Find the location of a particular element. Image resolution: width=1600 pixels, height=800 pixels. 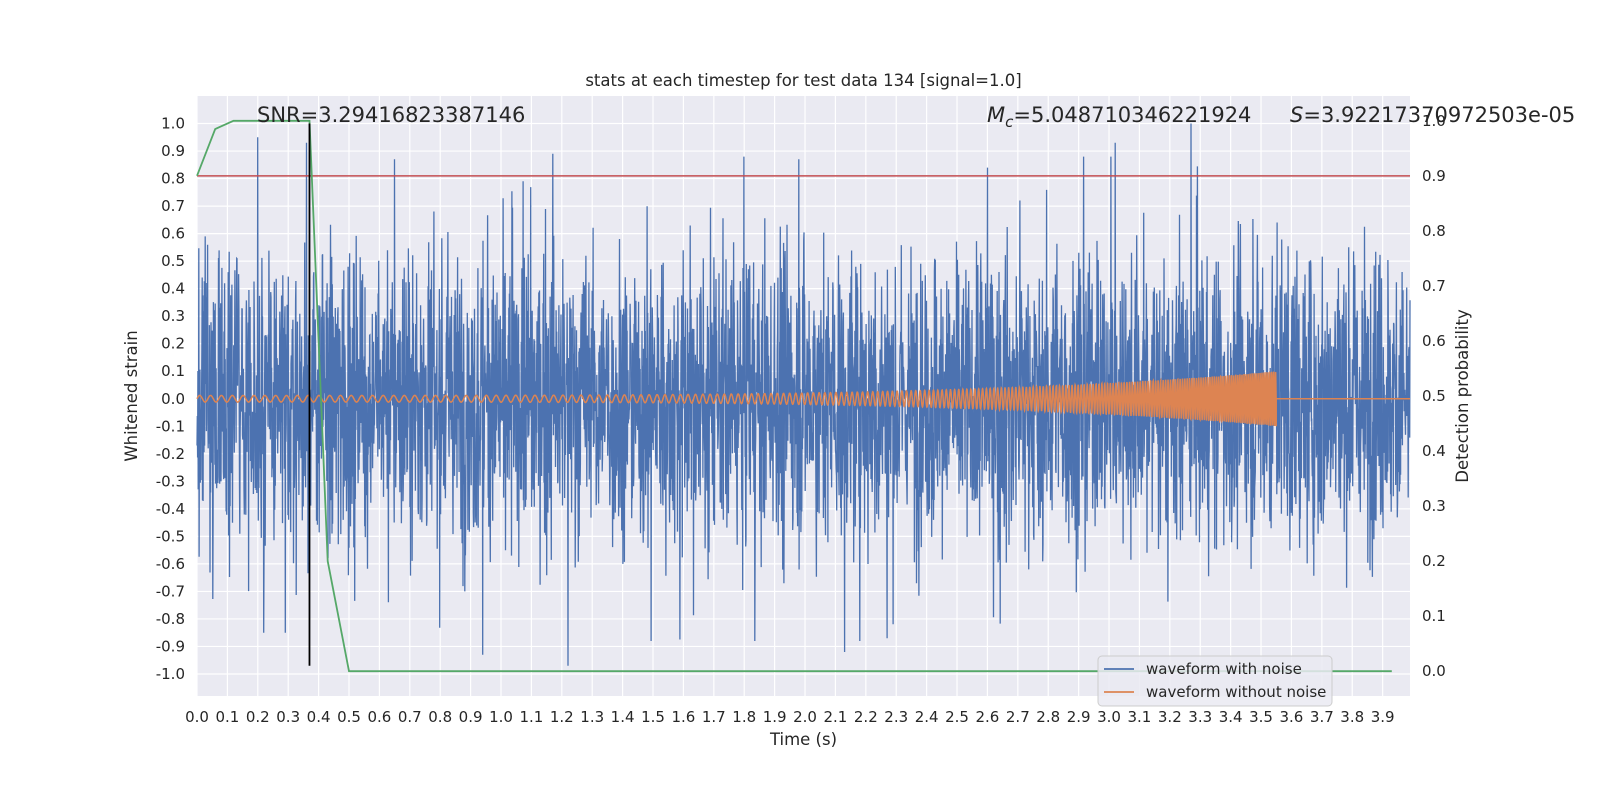

y-left-tick-label: -0.8 is located at coordinates (170, 619).